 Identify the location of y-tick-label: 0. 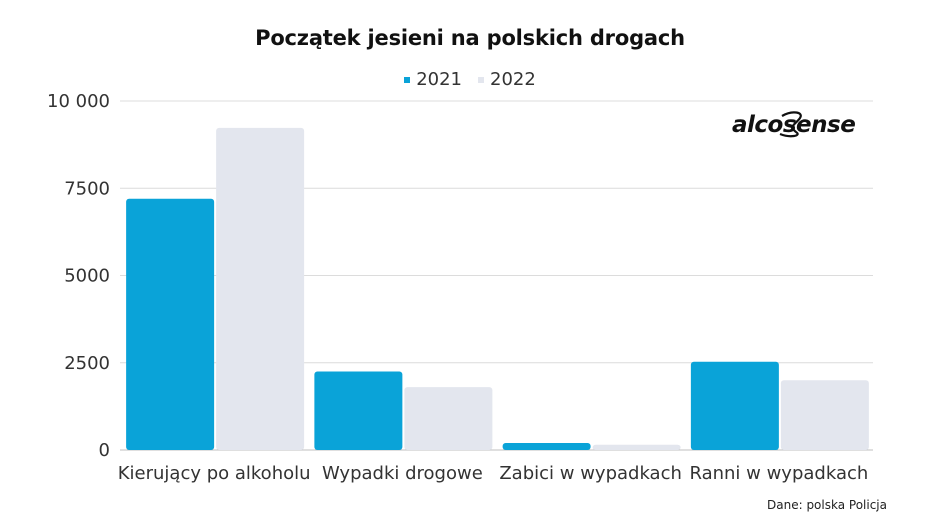
(104, 450).